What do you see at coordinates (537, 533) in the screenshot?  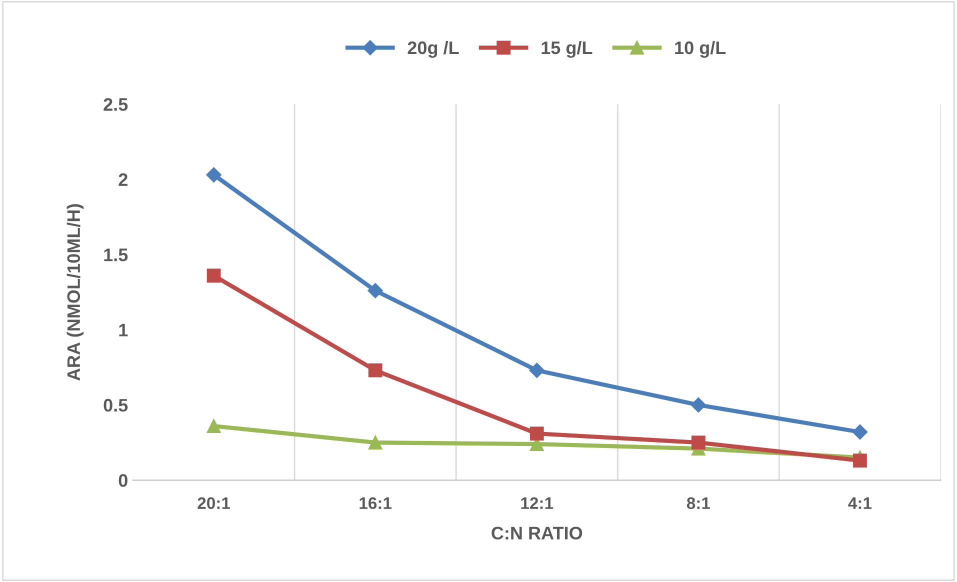 I see `x-axis-title: C:N RATIO` at bounding box center [537, 533].